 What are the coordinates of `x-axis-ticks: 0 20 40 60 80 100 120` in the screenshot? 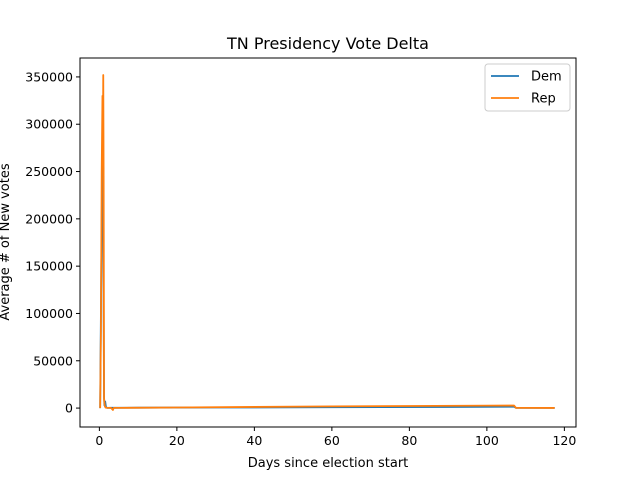 It's located at (335, 437).